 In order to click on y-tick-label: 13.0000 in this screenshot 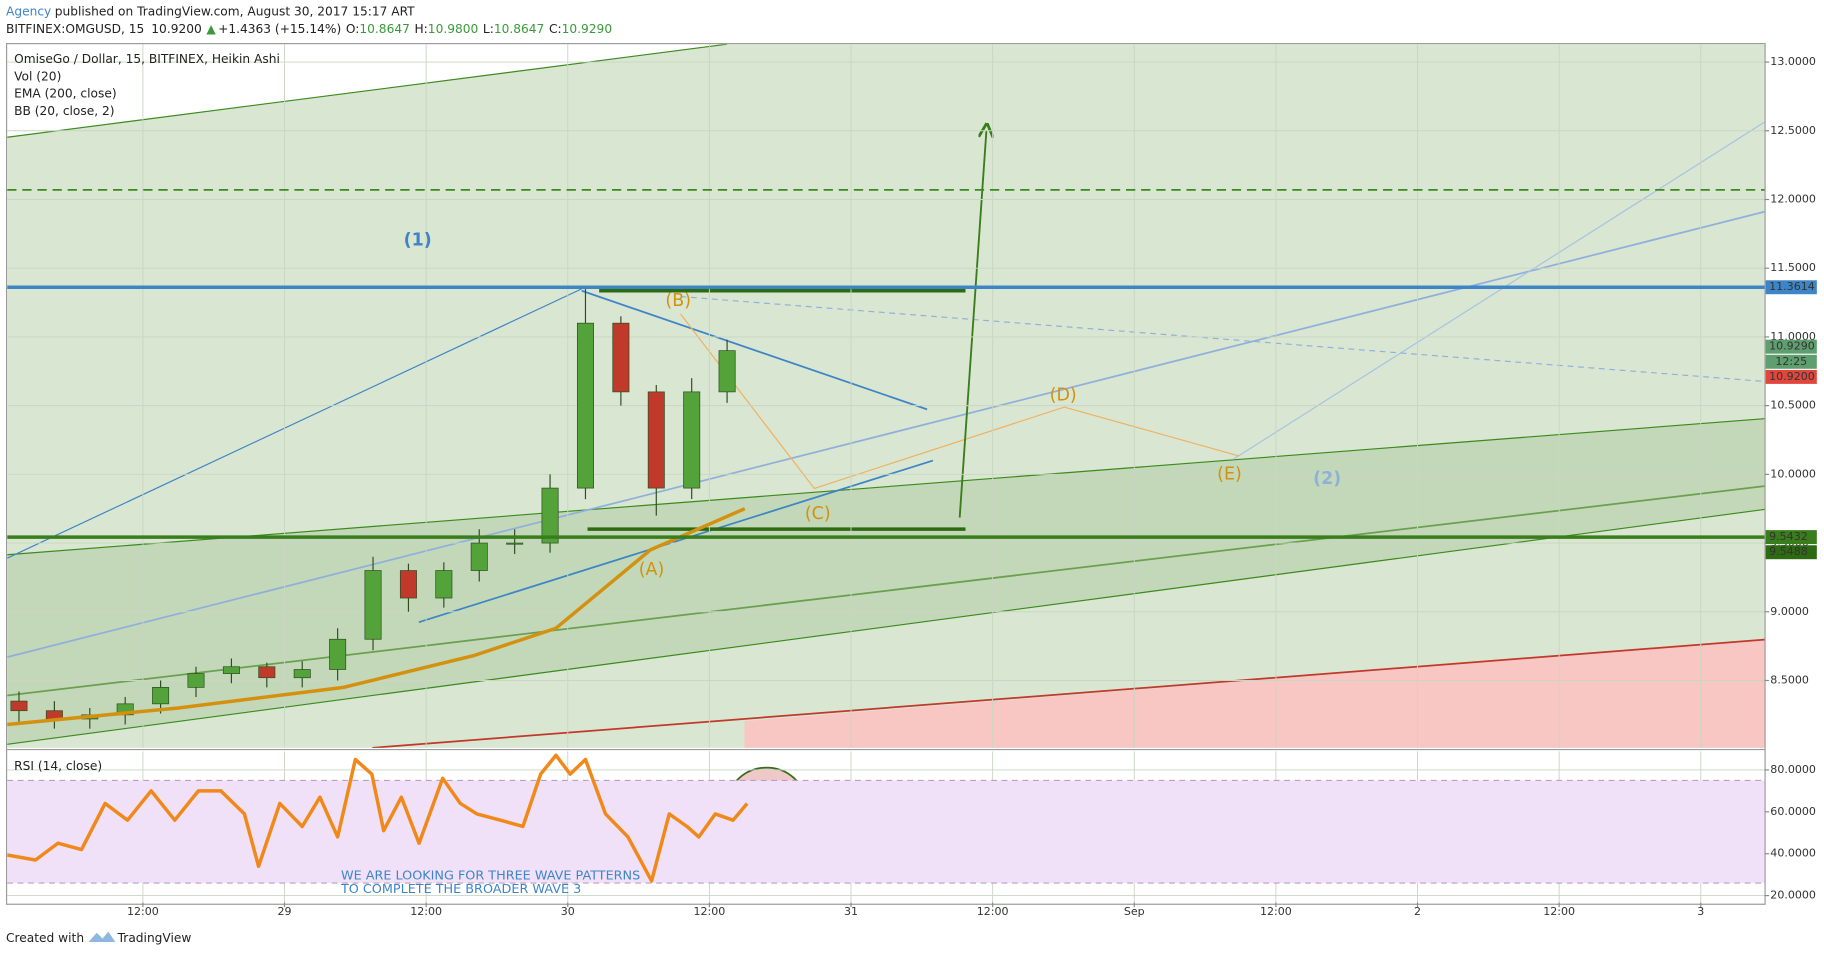, I will do `click(1793, 61)`.